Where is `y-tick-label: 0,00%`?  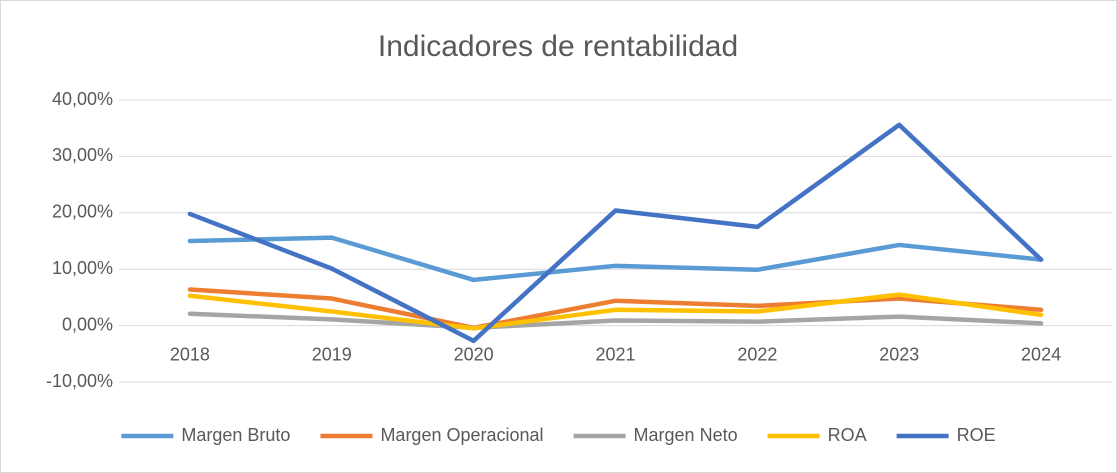
y-tick-label: 0,00% is located at coordinates (87, 324).